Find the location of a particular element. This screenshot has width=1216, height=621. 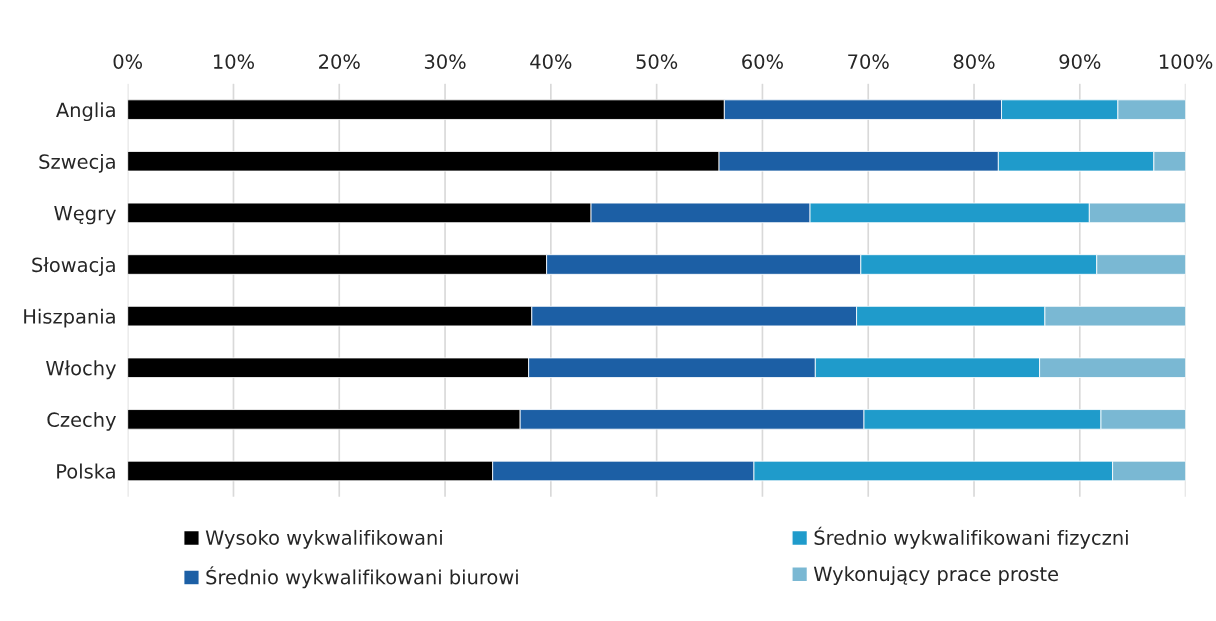

y-tick-label: Hiszpania is located at coordinates (69, 318).